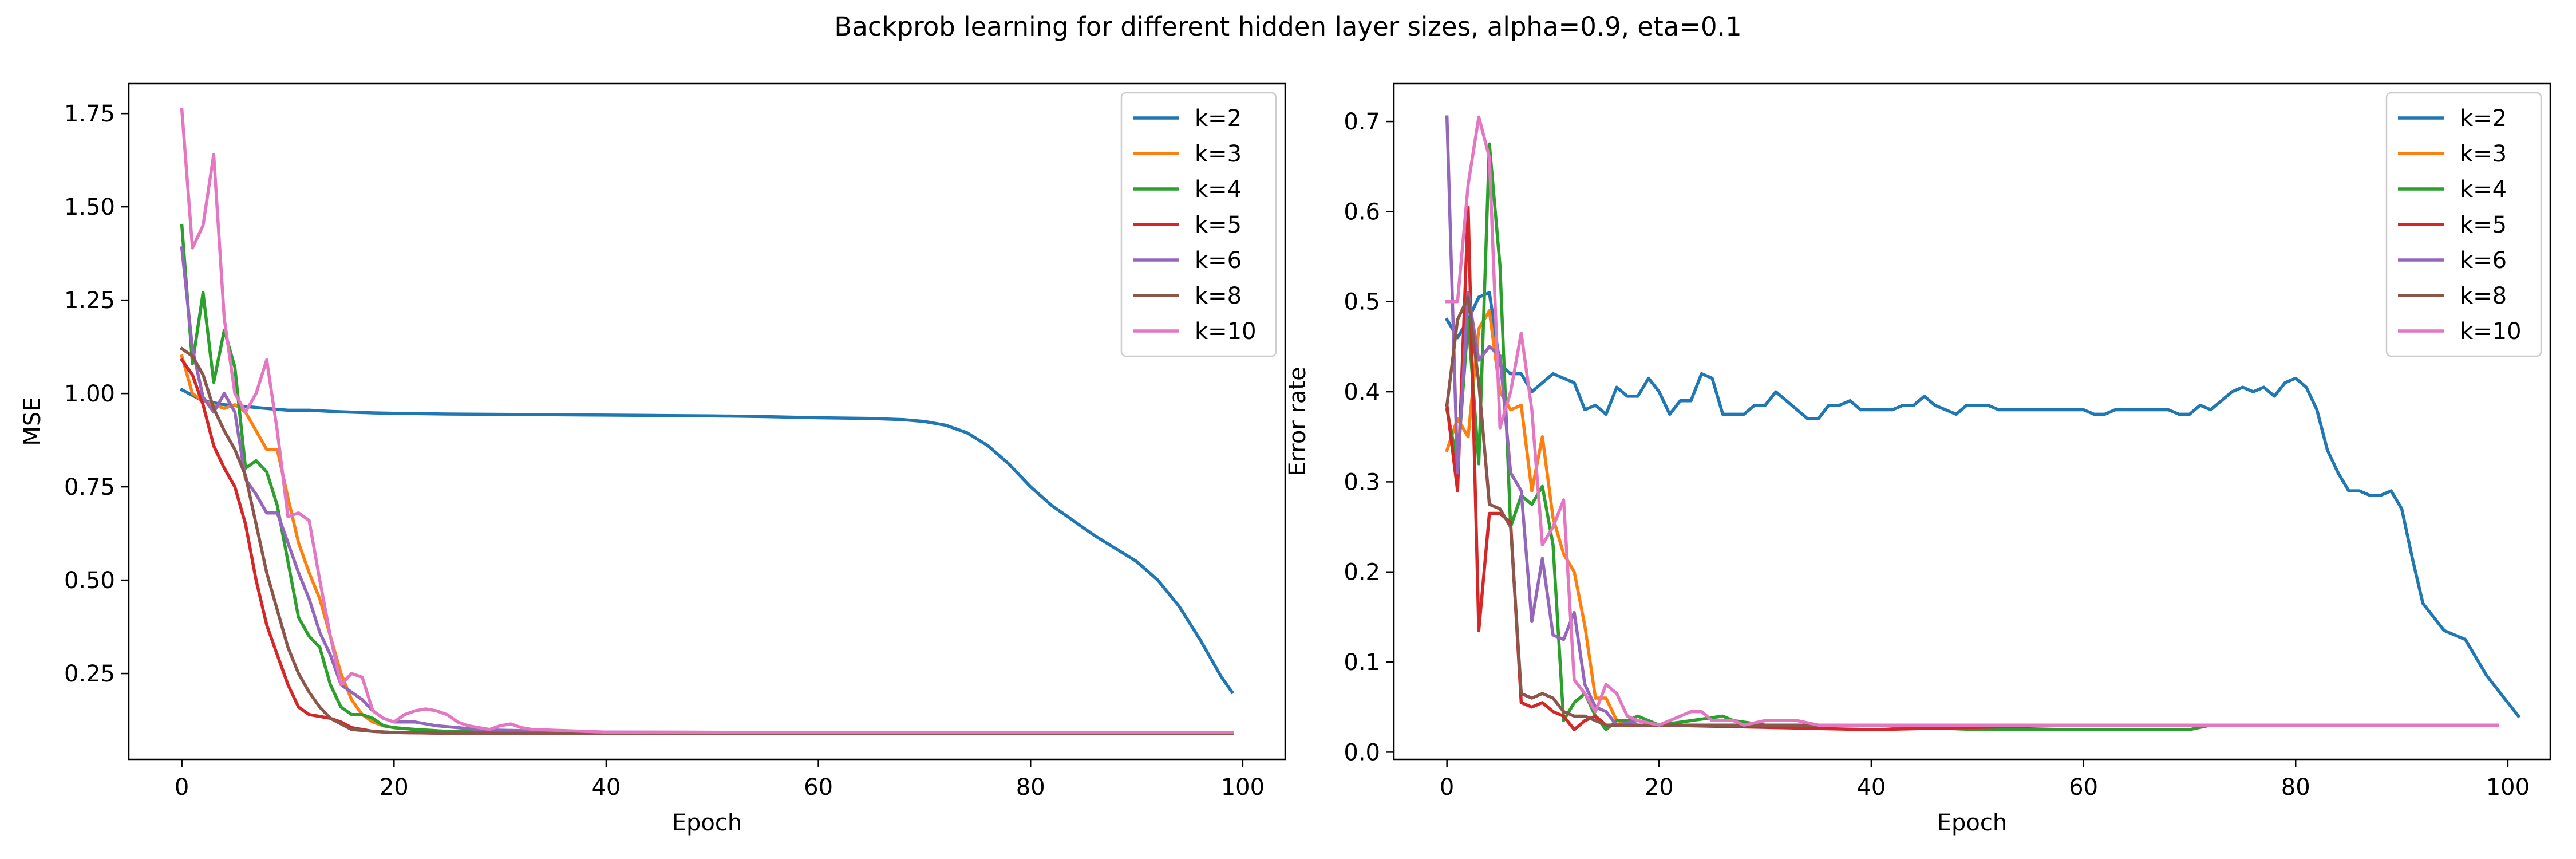 This screenshot has height=859, width=2576. Describe the element at coordinates (89, 674) in the screenshot. I see `y-tick-label: 0.25` at that location.